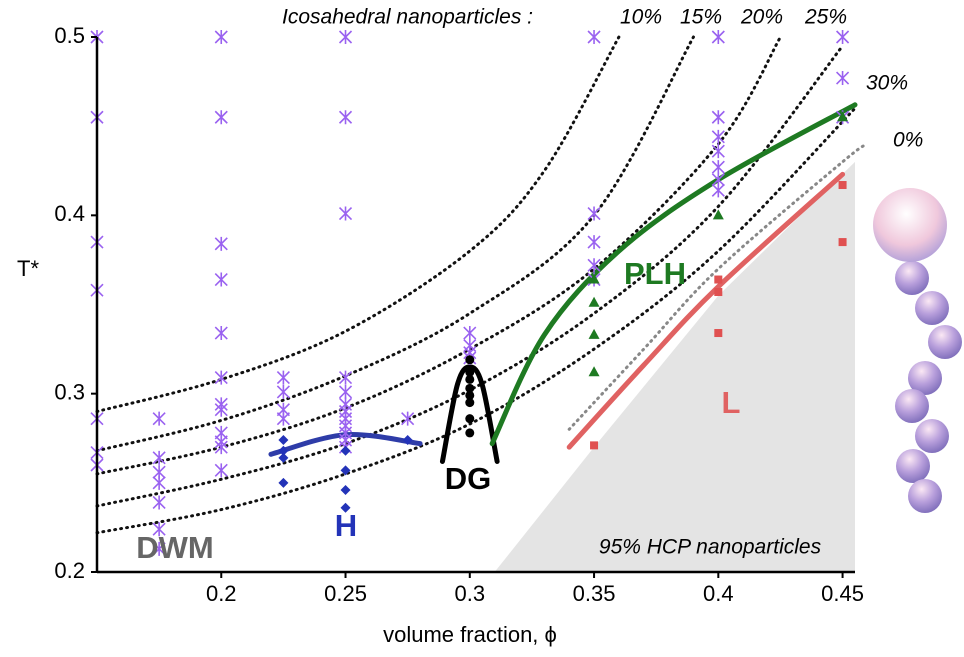  What do you see at coordinates (842, 593) in the screenshot?
I see `x-tick-label: 0.45` at bounding box center [842, 593].